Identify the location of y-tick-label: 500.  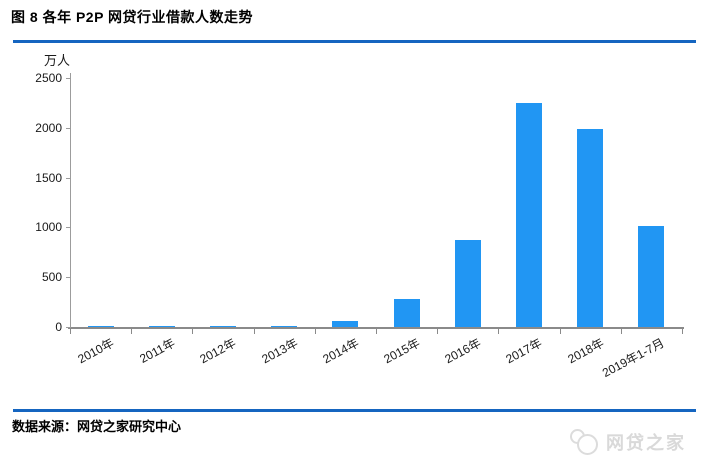
(51, 277).